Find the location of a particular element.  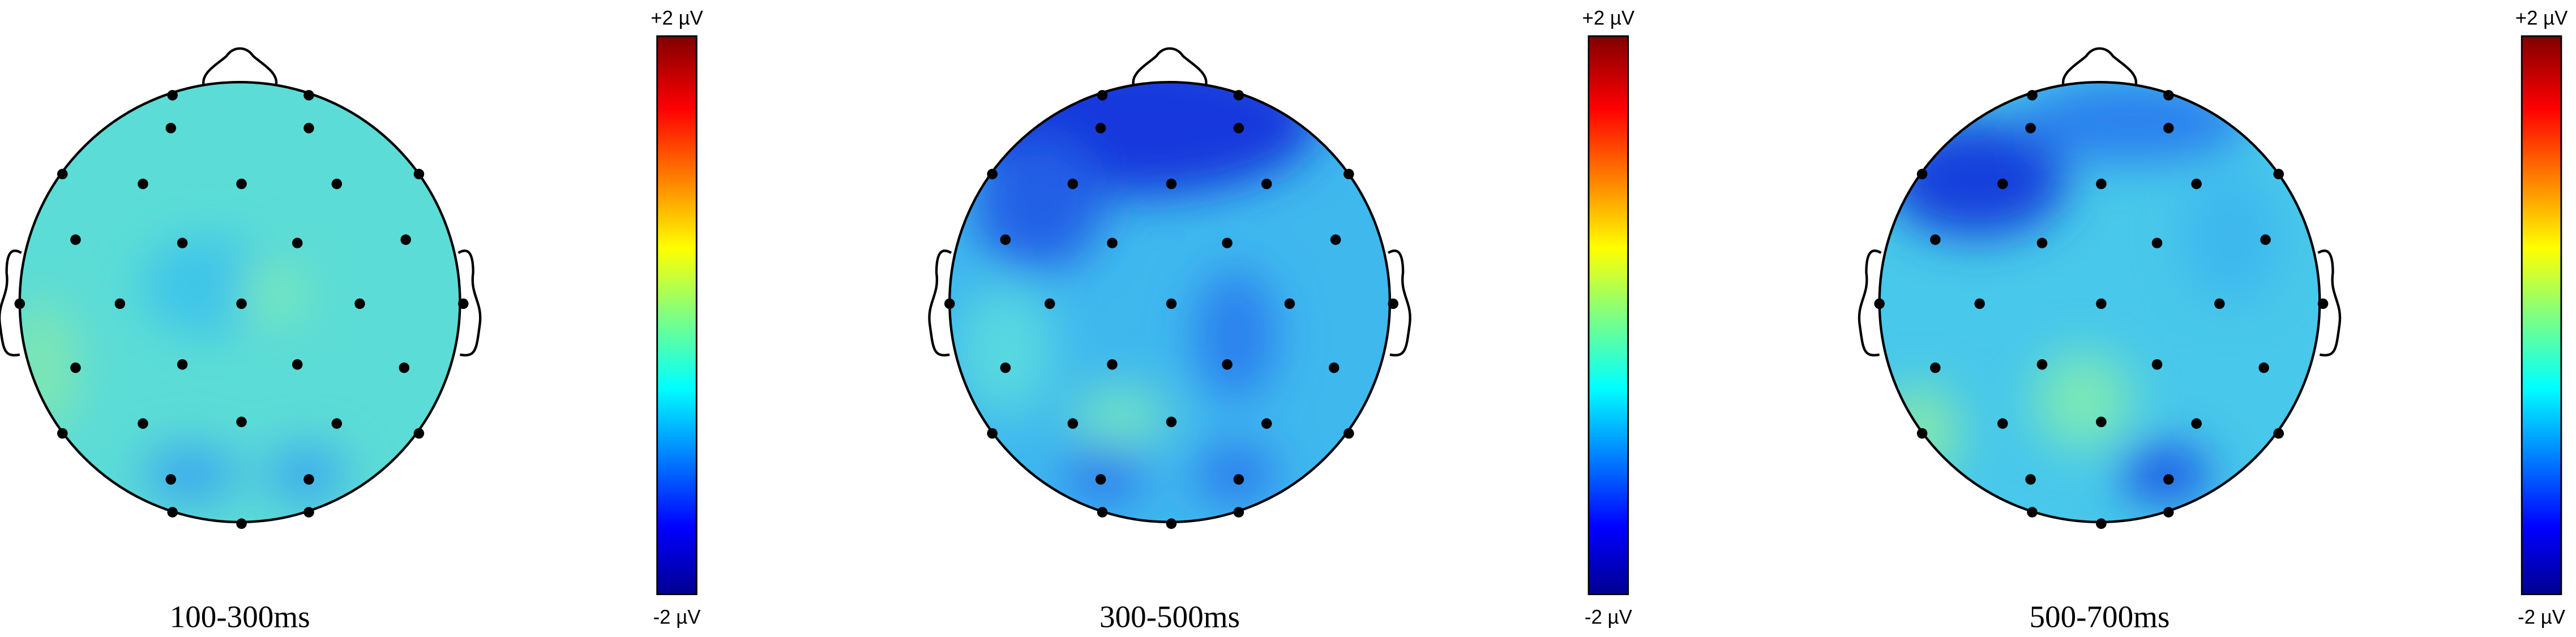

panel-label: 300-500ms is located at coordinates (1169, 617).